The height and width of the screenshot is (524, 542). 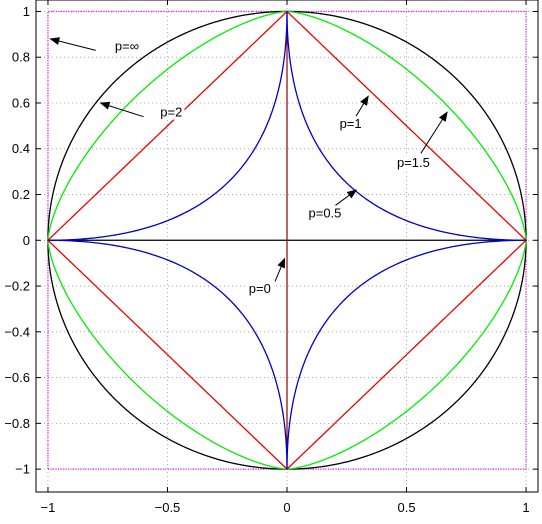 What do you see at coordinates (21, 102) in the screenshot?
I see `y-tick-label-2: 0.6` at bounding box center [21, 102].